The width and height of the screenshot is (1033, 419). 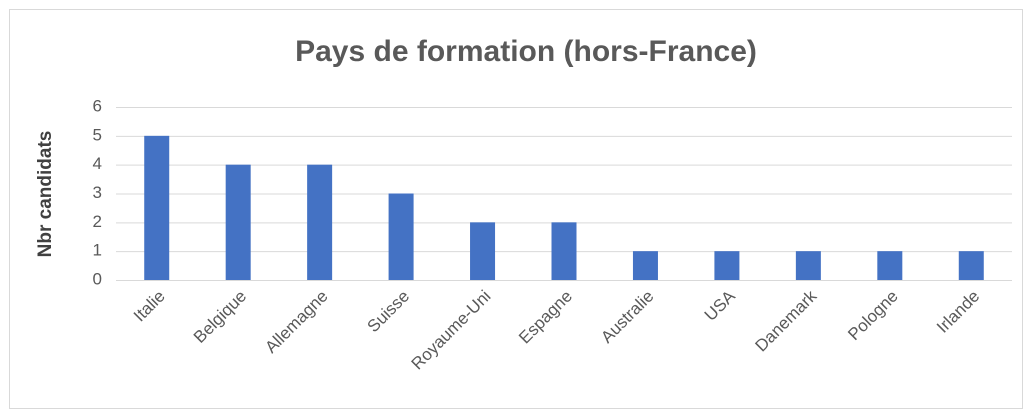 I want to click on y-tick-label: 3, so click(x=97, y=192).